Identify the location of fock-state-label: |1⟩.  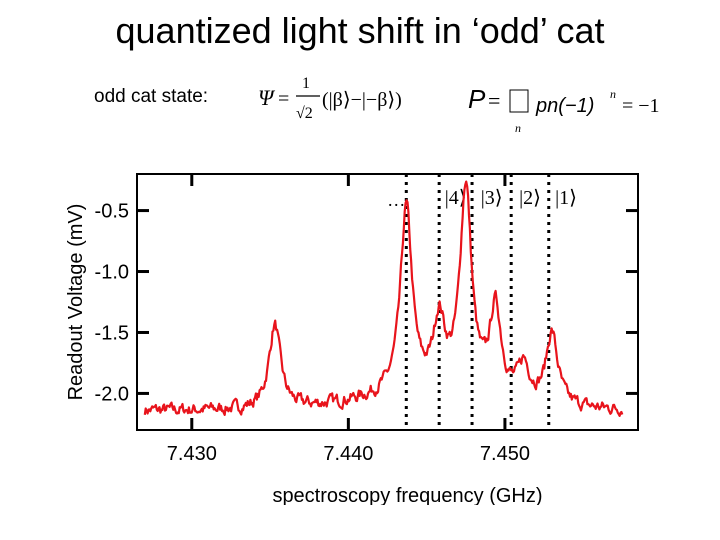
(566, 198).